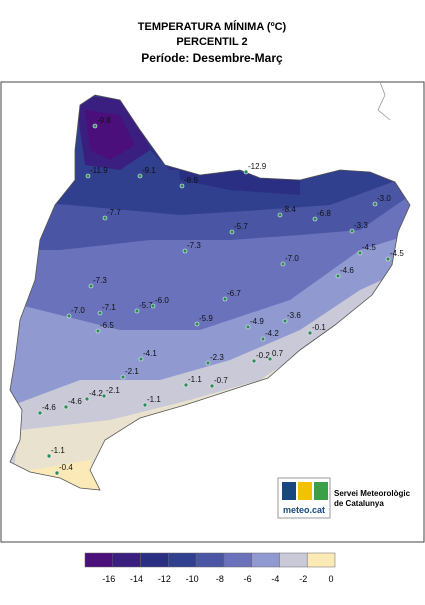 This screenshot has height=605, width=425. Describe the element at coordinates (108, 579) in the screenshot. I see `legend-tick-label: -16` at that location.